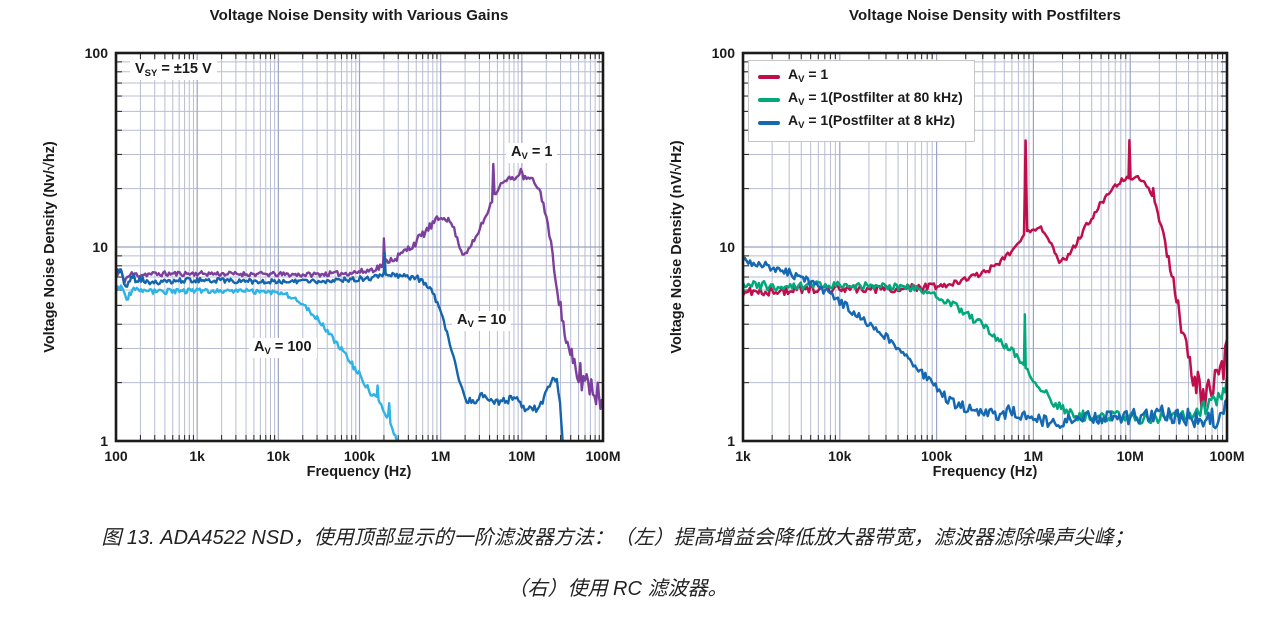  What do you see at coordinates (808, 75) in the screenshot?
I see `legend-label: AV = 1` at bounding box center [808, 75].